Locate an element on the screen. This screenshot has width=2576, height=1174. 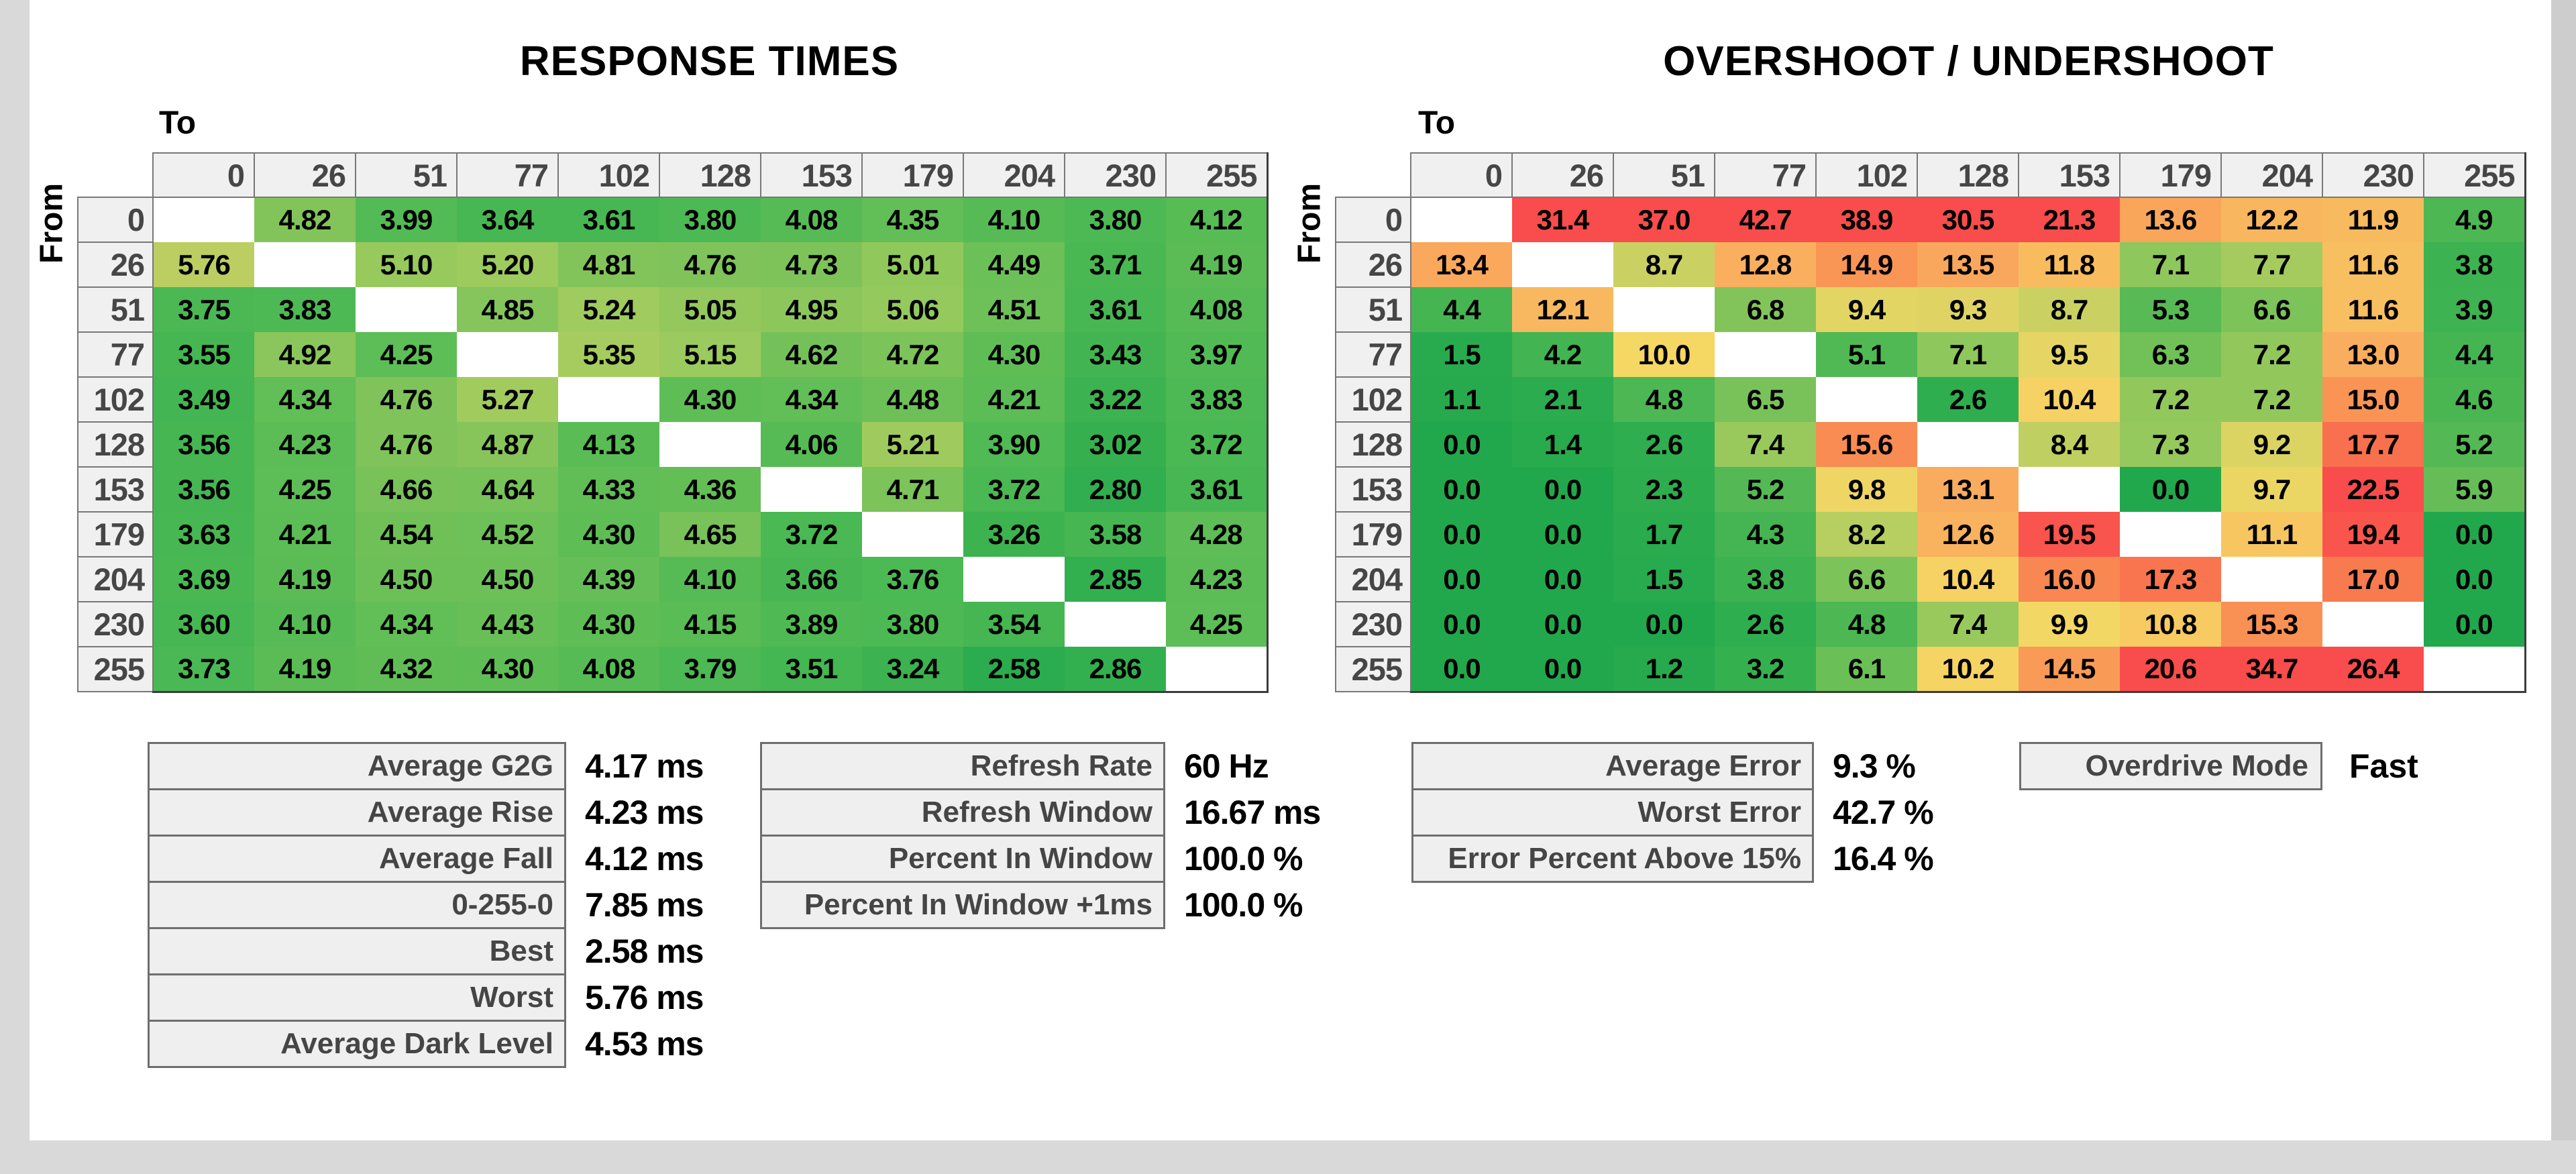
heatmap-cell: 4.9 is located at coordinates (2475, 219).